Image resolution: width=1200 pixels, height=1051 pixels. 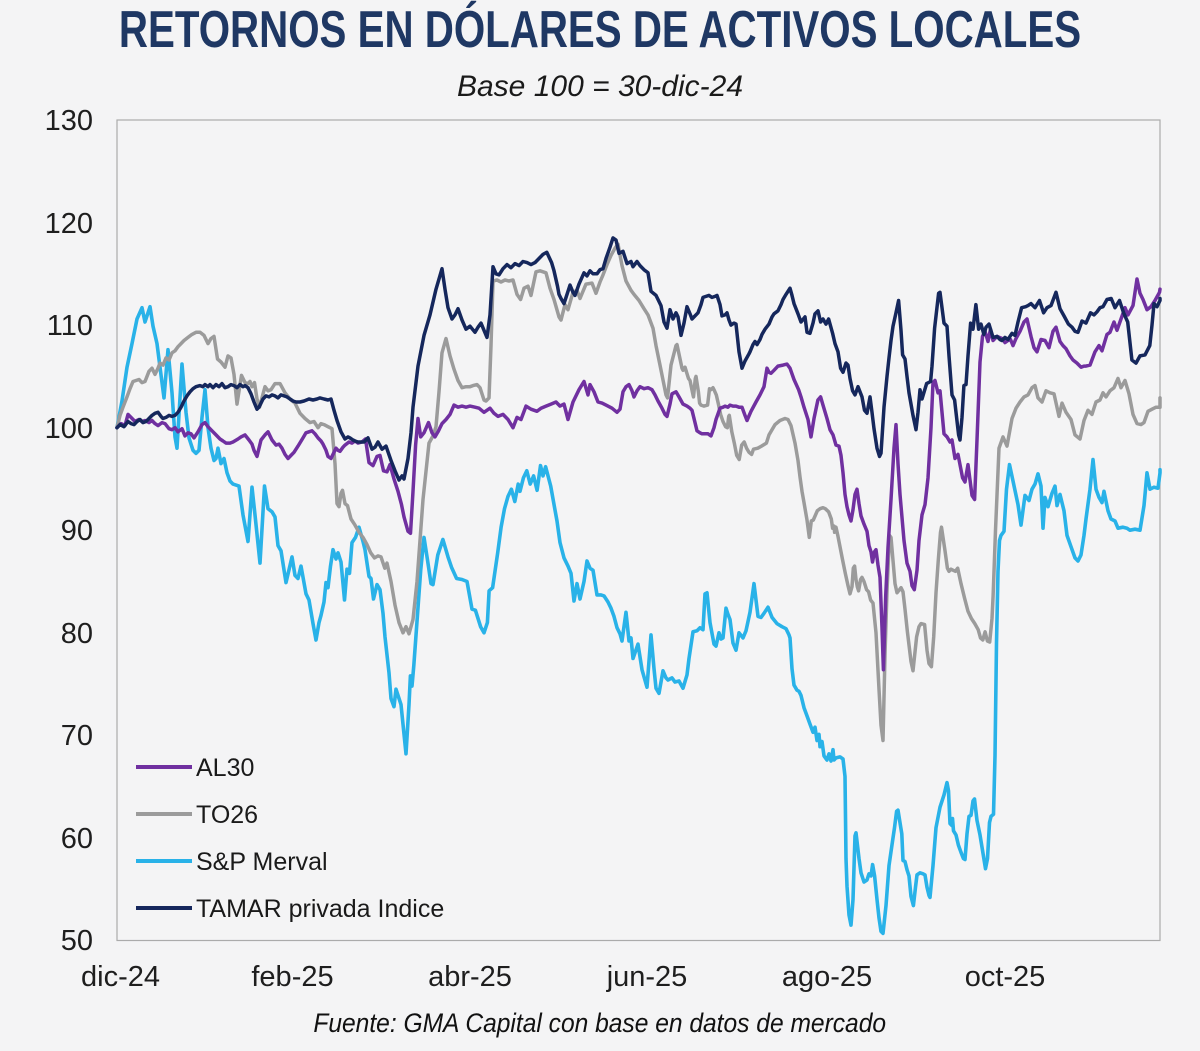 I want to click on svg-text: TAMAR privada Indice, so click(x=320, y=909).